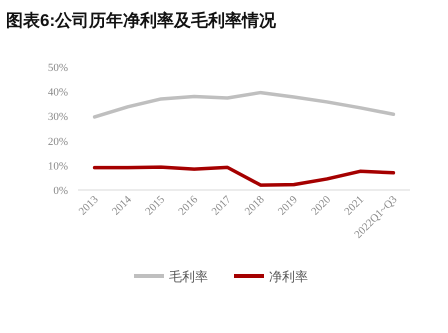 Image resolution: width=448 pixels, height=333 pixels. I want to click on legend-label: 净利率, so click(288, 276).